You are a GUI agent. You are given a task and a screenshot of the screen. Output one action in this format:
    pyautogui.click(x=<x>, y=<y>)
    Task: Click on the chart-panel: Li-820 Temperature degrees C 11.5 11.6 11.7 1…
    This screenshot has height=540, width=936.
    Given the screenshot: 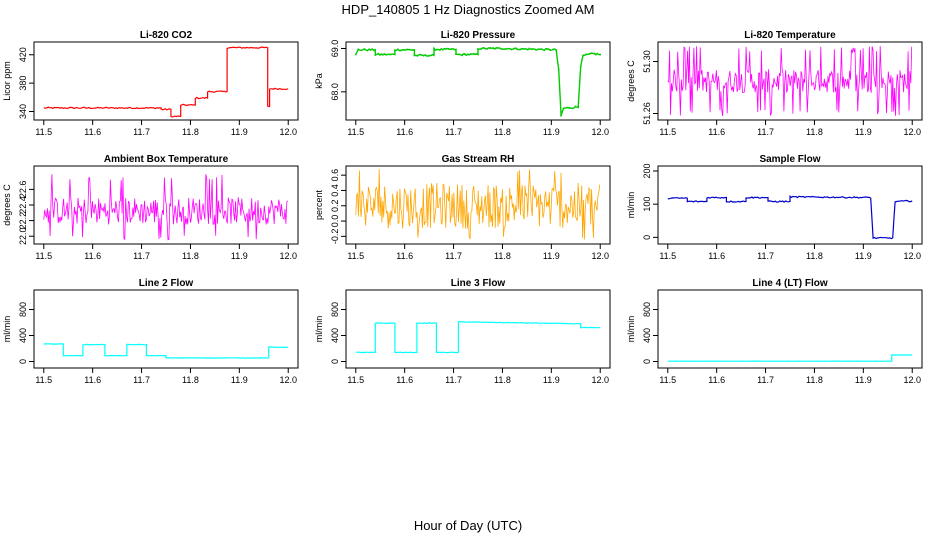 What is the action you would take?
    pyautogui.click(x=774, y=83)
    